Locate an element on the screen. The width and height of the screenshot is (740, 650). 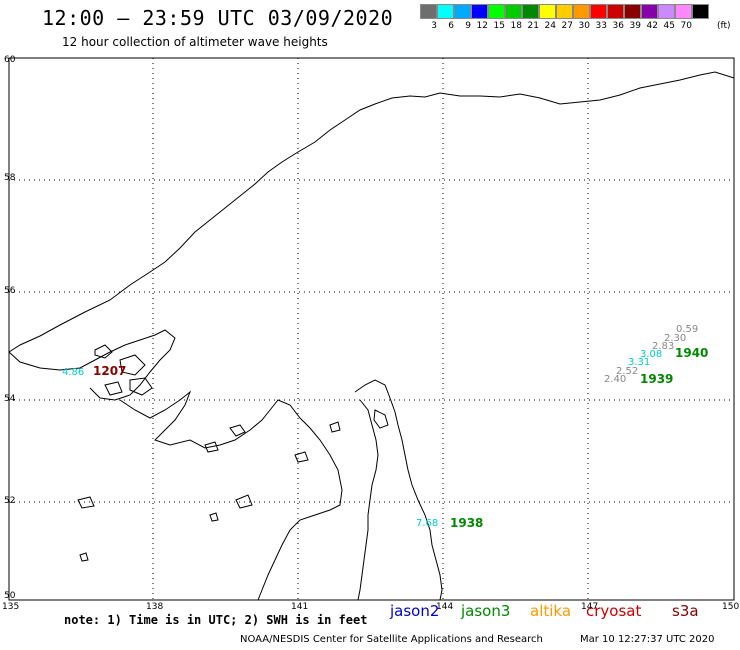
timestamp: Mar 10 12:27:37 UTC 2020 is located at coordinates (647, 639).